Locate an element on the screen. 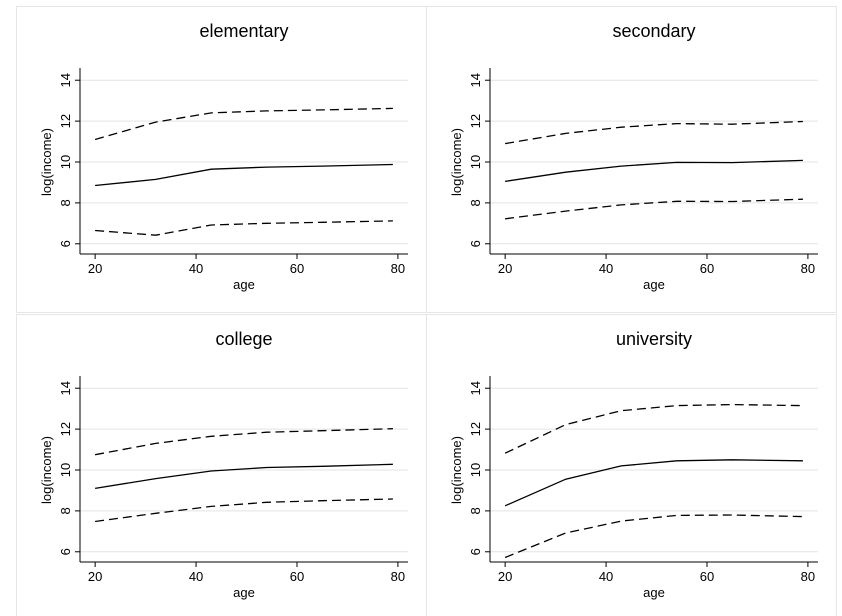 This screenshot has height=616, width=842. panel-title: college is located at coordinates (243, 339).